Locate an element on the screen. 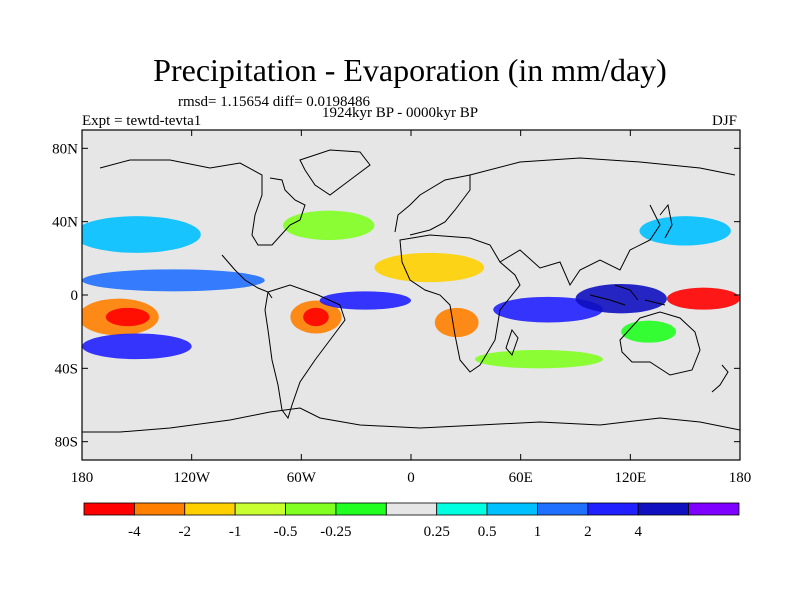 Image resolution: width=800 pixels, height=600 pixels. japan-coast is located at coordinates (666, 221).